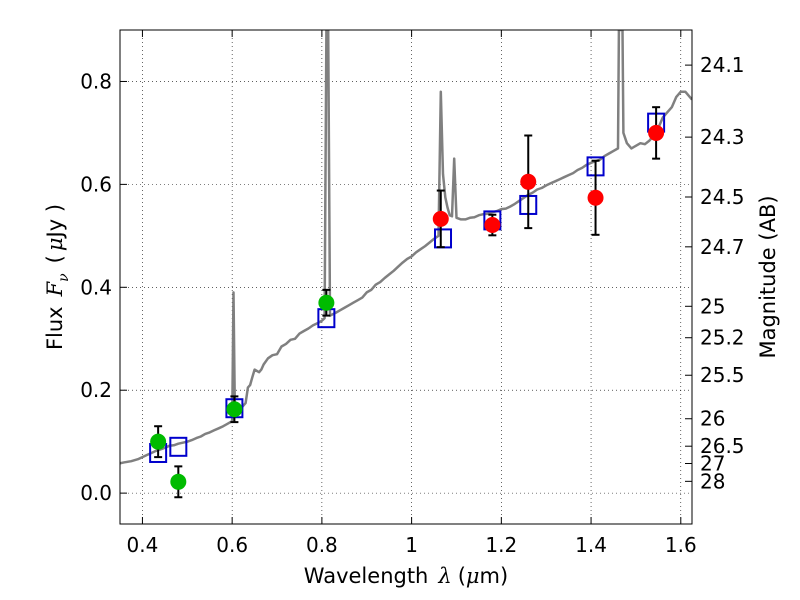 The width and height of the screenshot is (800, 600). I want to click on magnitude-tick-label: 24.7, so click(722, 247).